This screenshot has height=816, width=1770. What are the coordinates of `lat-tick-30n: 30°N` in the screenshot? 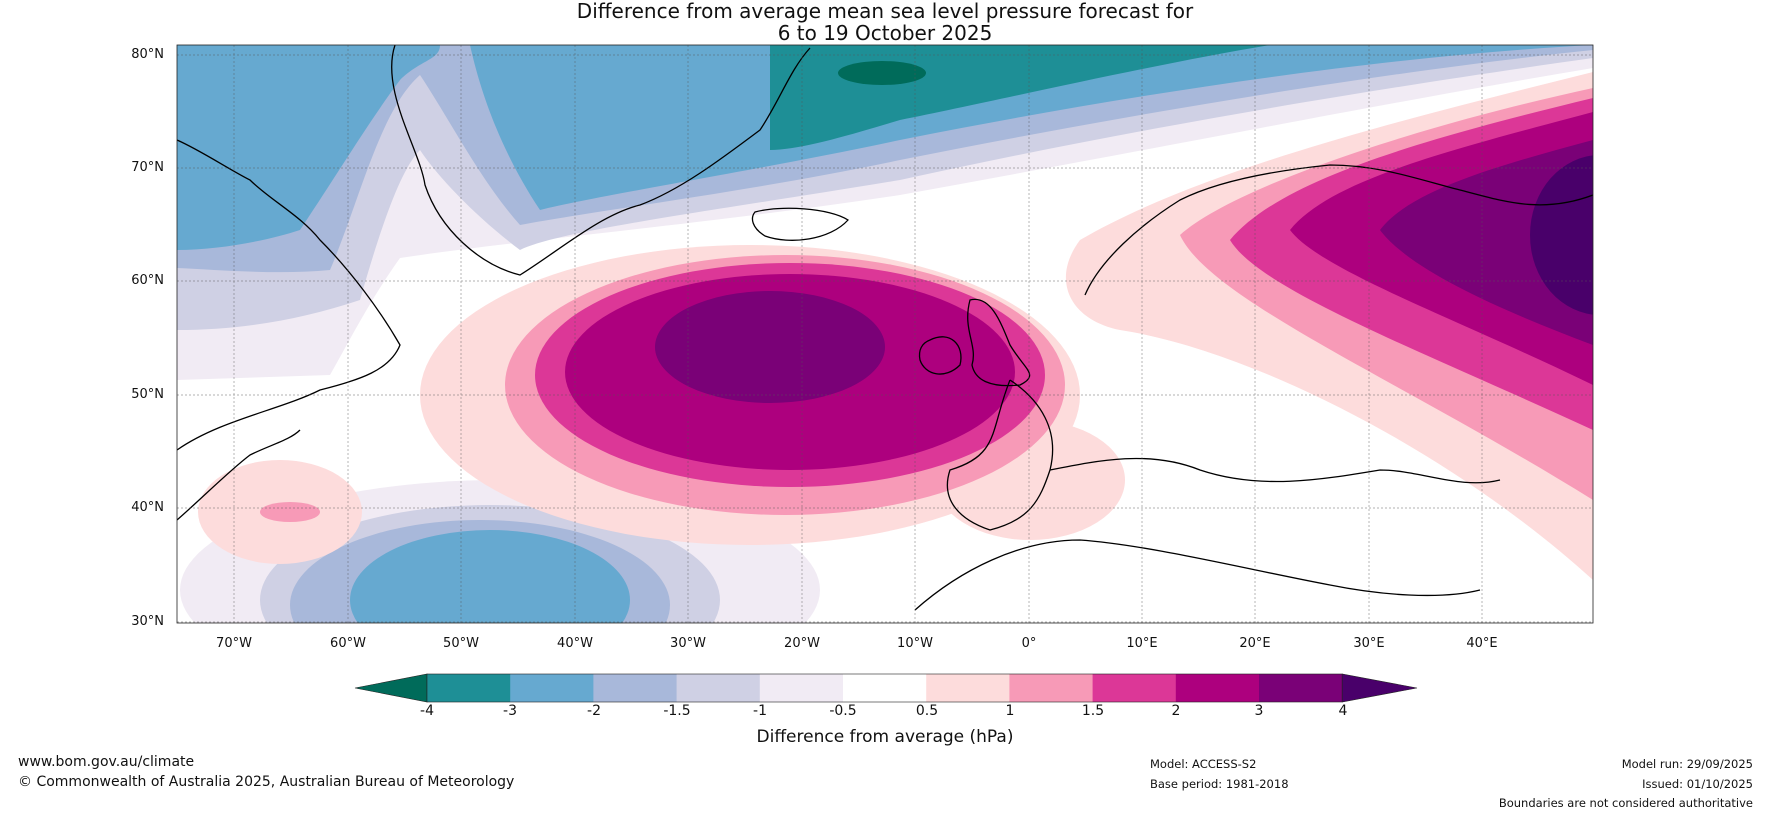 It's located at (147, 621).